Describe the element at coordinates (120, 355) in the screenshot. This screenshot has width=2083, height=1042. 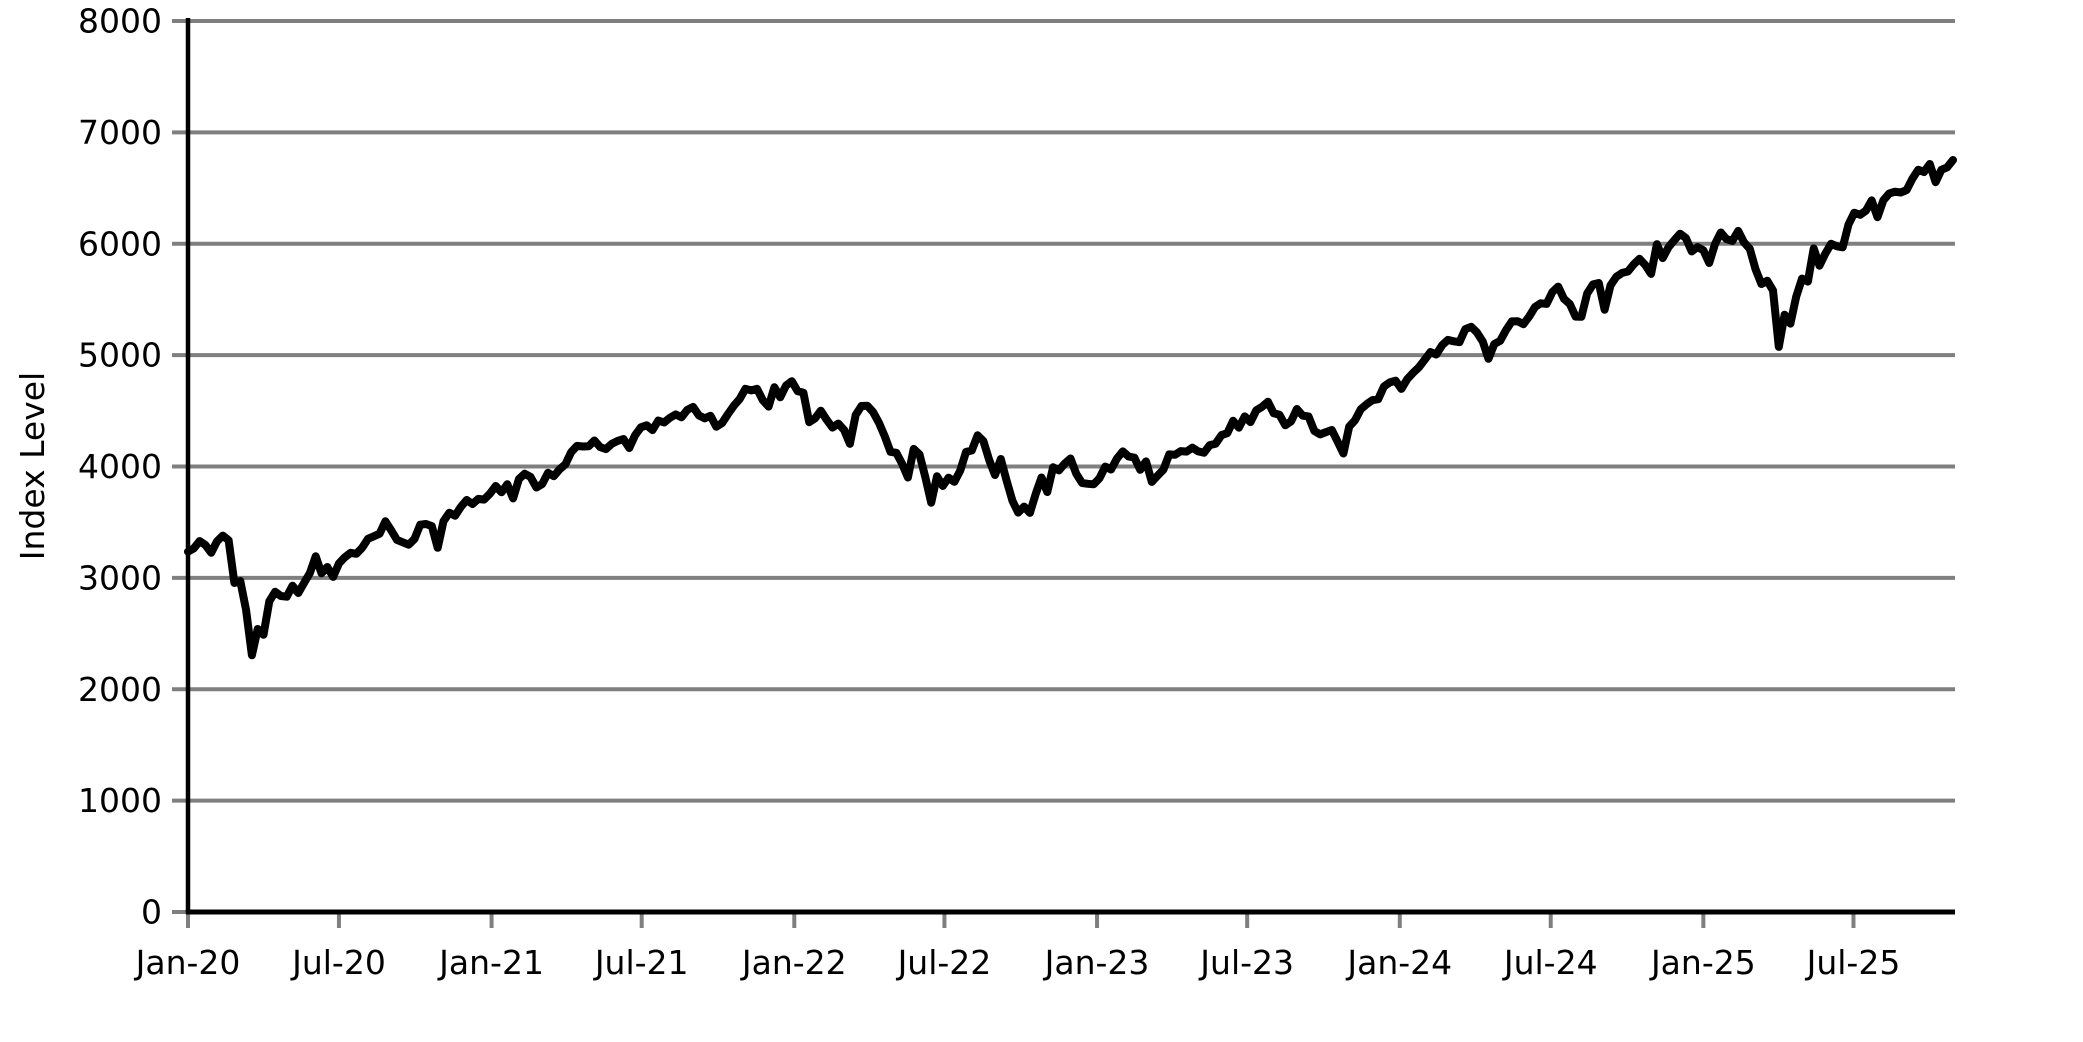
I see `y-tick-label: 5000` at that location.